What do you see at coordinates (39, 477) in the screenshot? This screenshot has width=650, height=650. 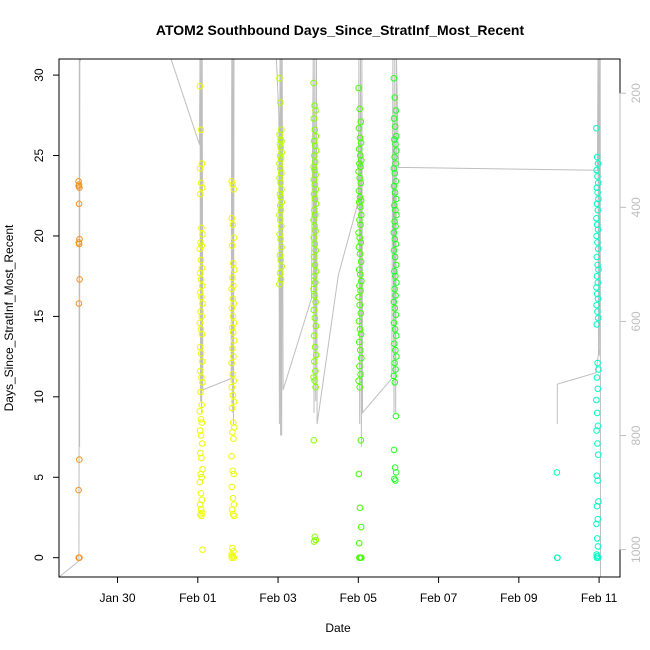 I see `y-tick-label: 5` at bounding box center [39, 477].